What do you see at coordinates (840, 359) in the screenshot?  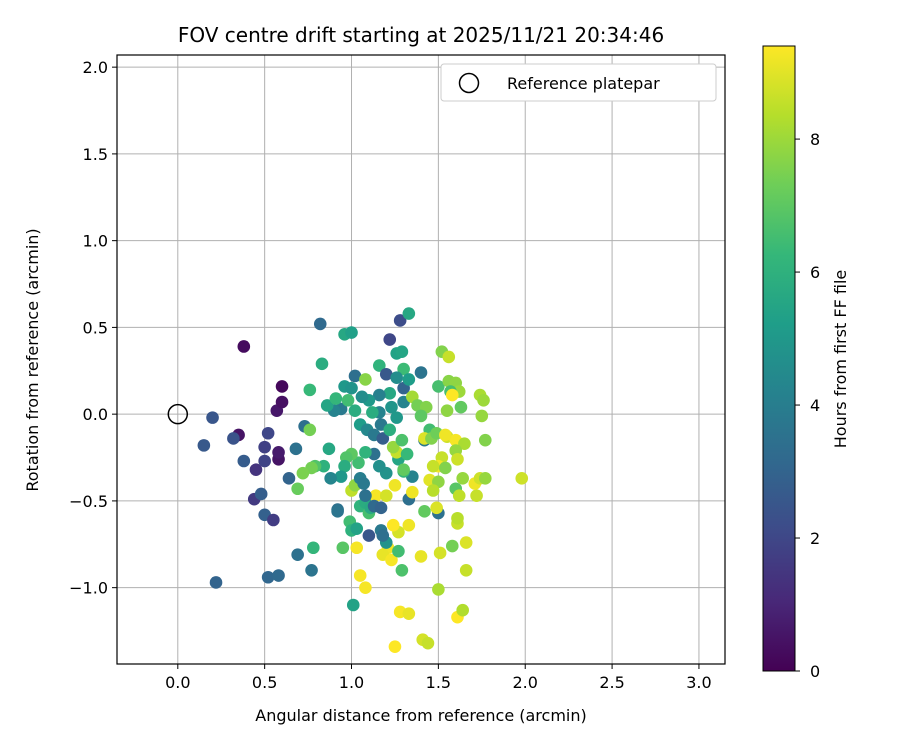 I see `colorbar-label: Hours from first FF file` at bounding box center [840, 359].